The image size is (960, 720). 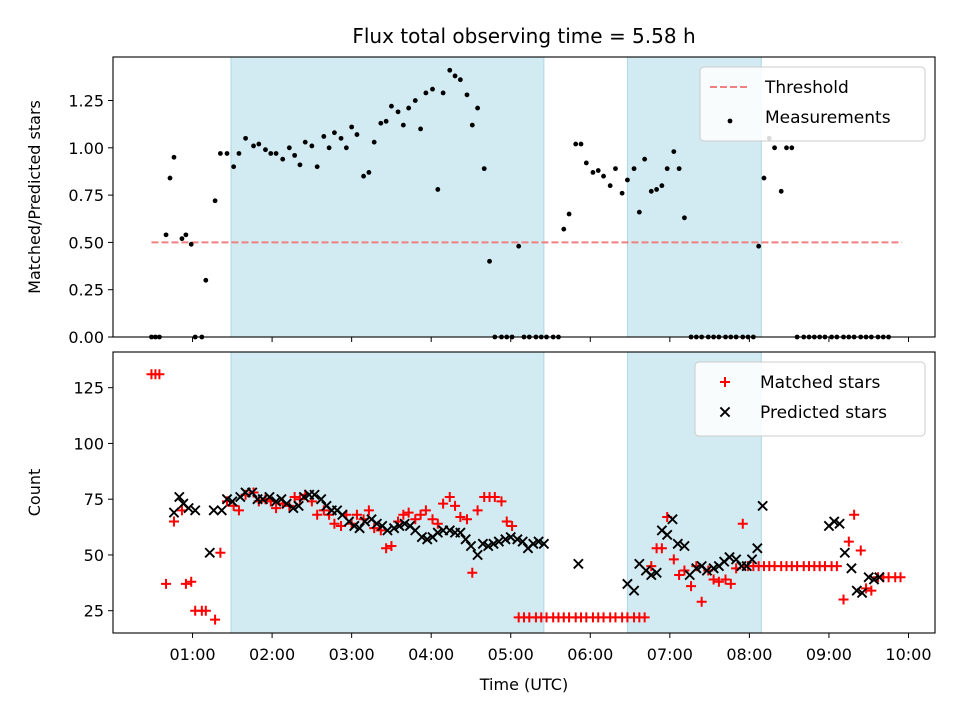 I want to click on y-tick-label: 0.75, so click(x=86, y=195).